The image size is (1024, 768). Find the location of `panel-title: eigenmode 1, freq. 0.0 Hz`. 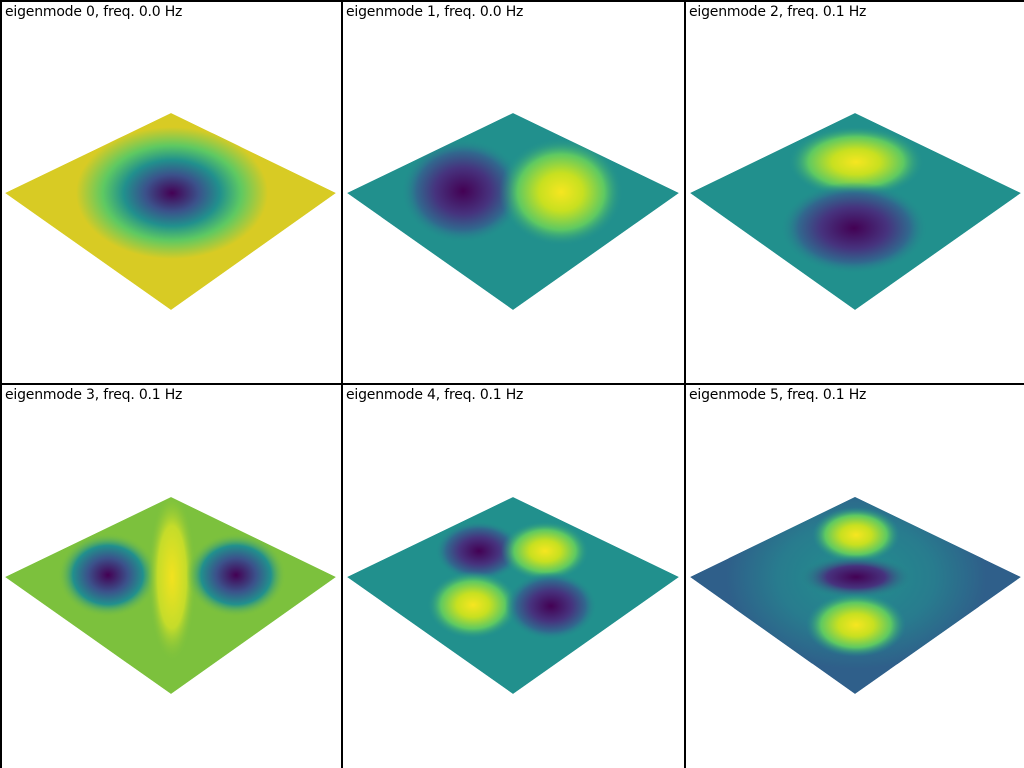

panel-title: eigenmode 1, freq. 0.0 Hz is located at coordinates (435, 12).